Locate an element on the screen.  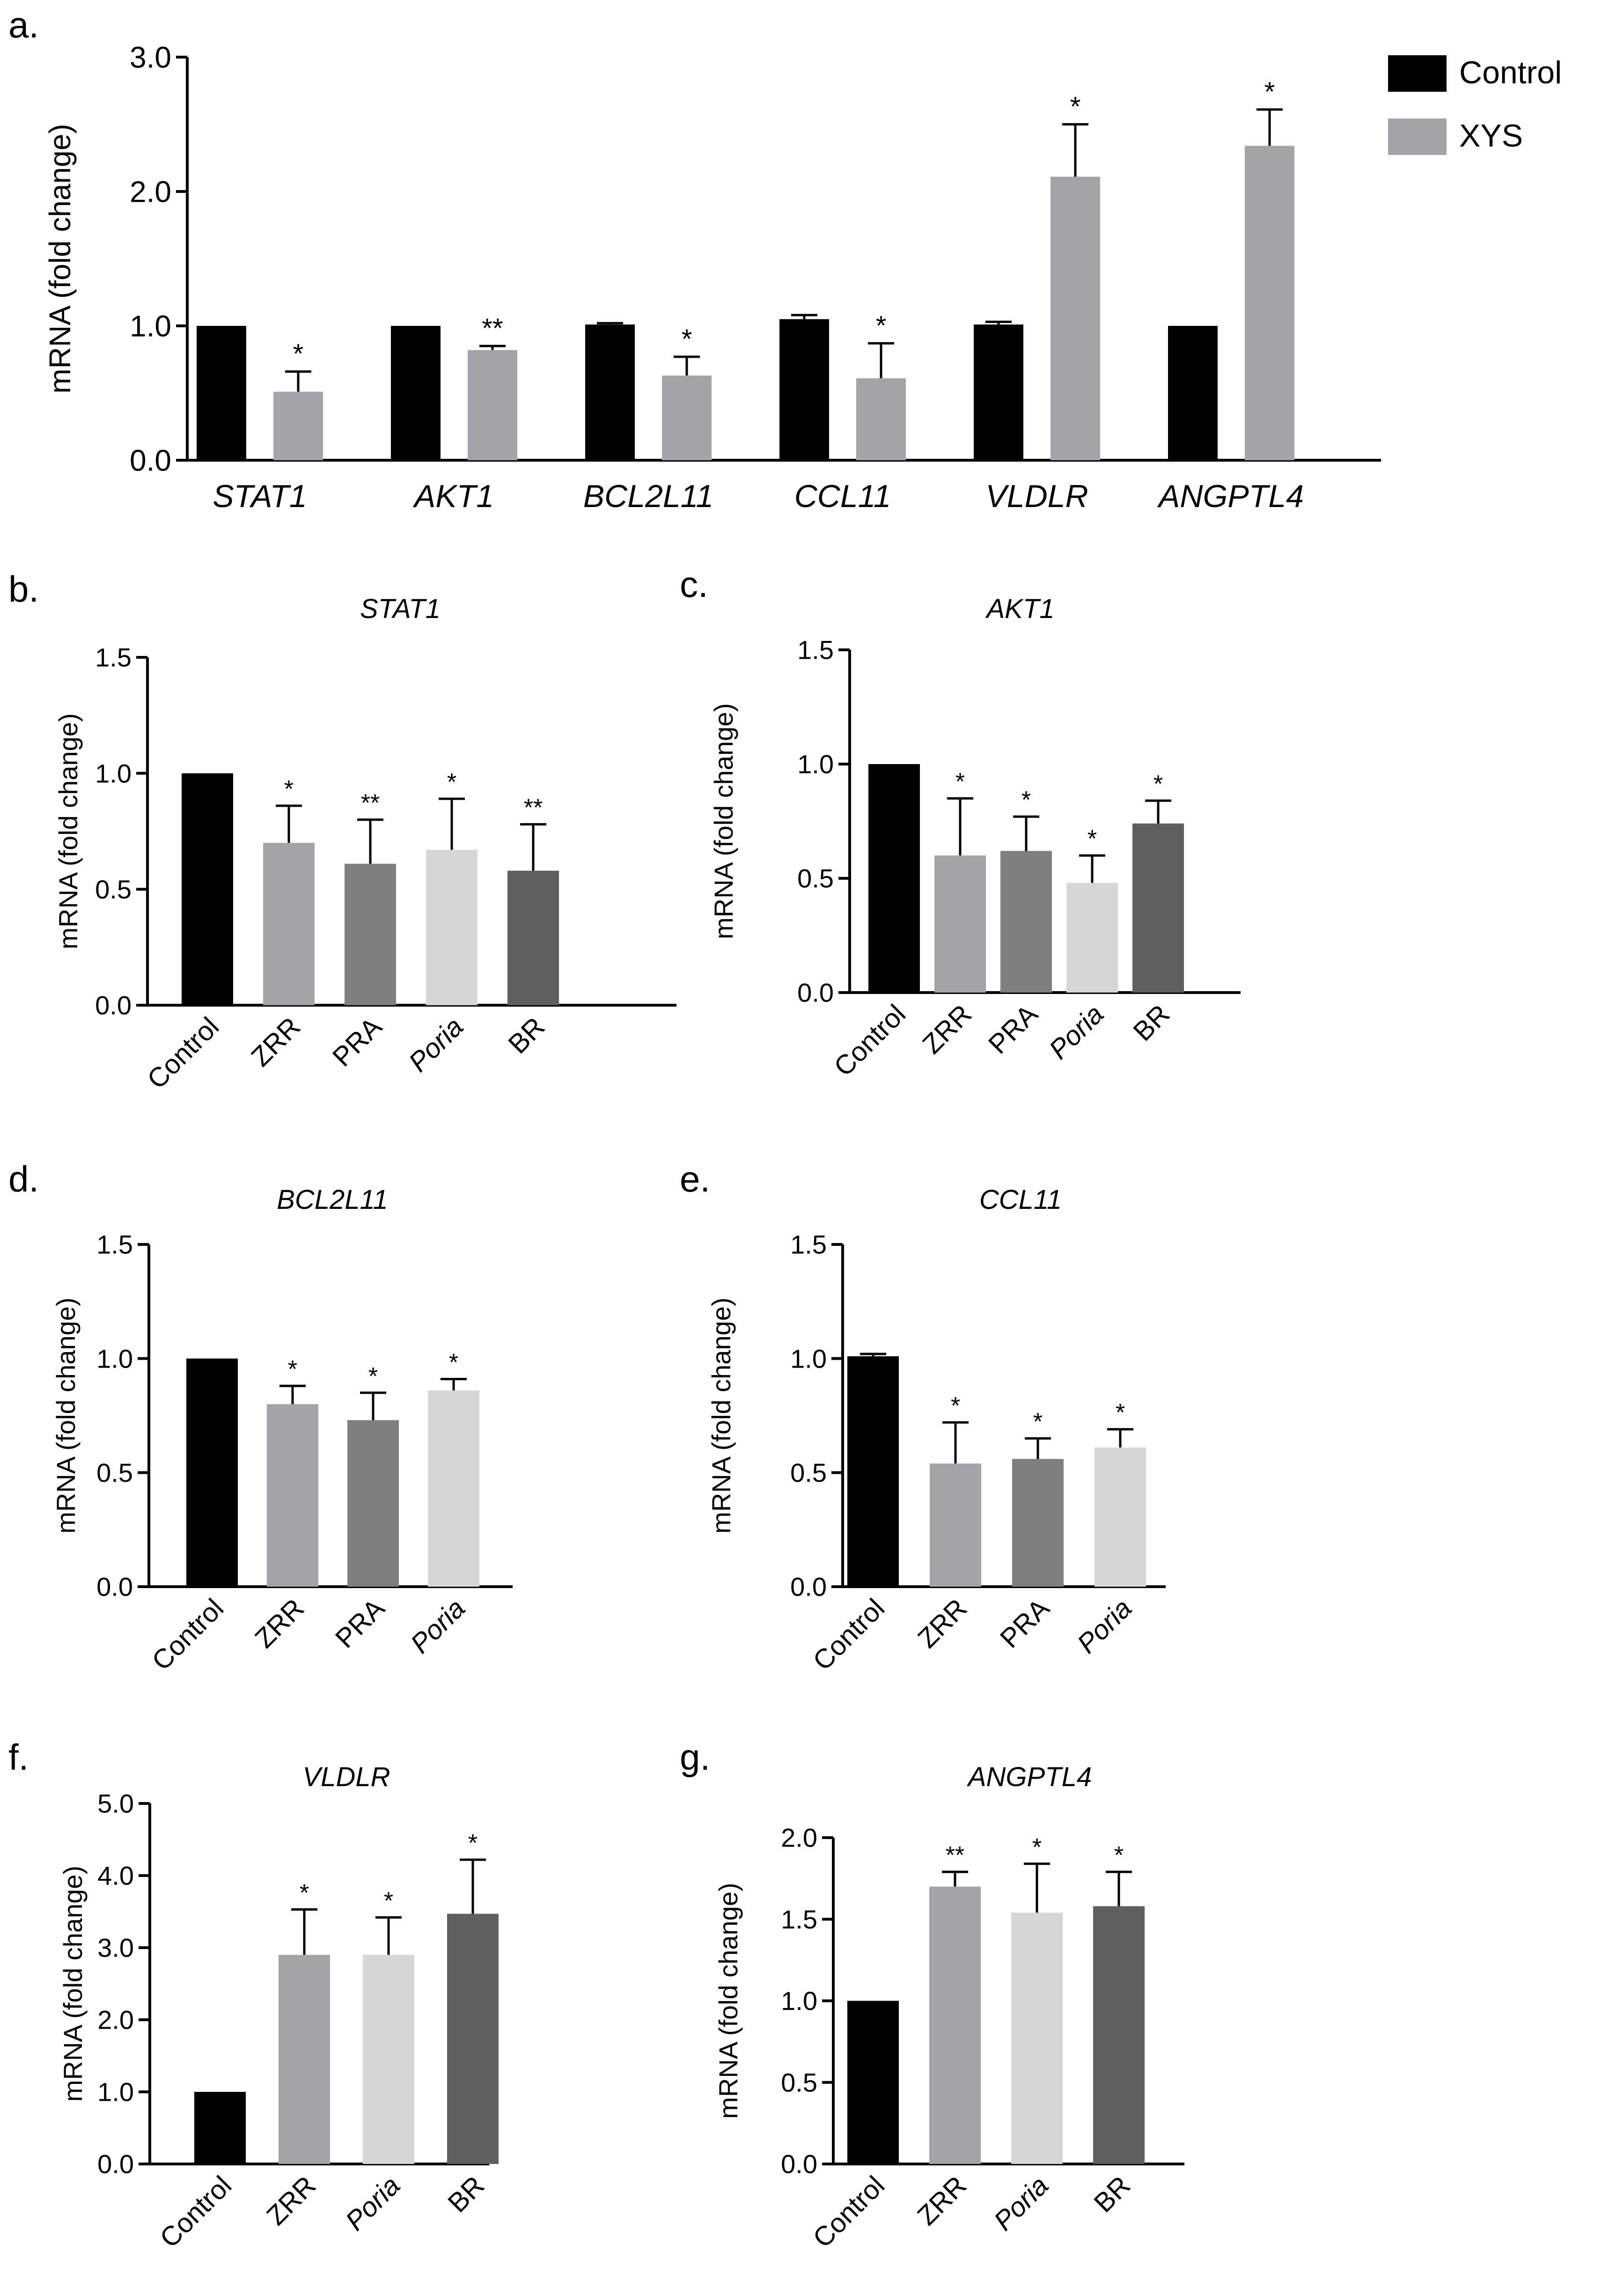
x-category-label: ANGPTL4 is located at coordinates (1230, 496).